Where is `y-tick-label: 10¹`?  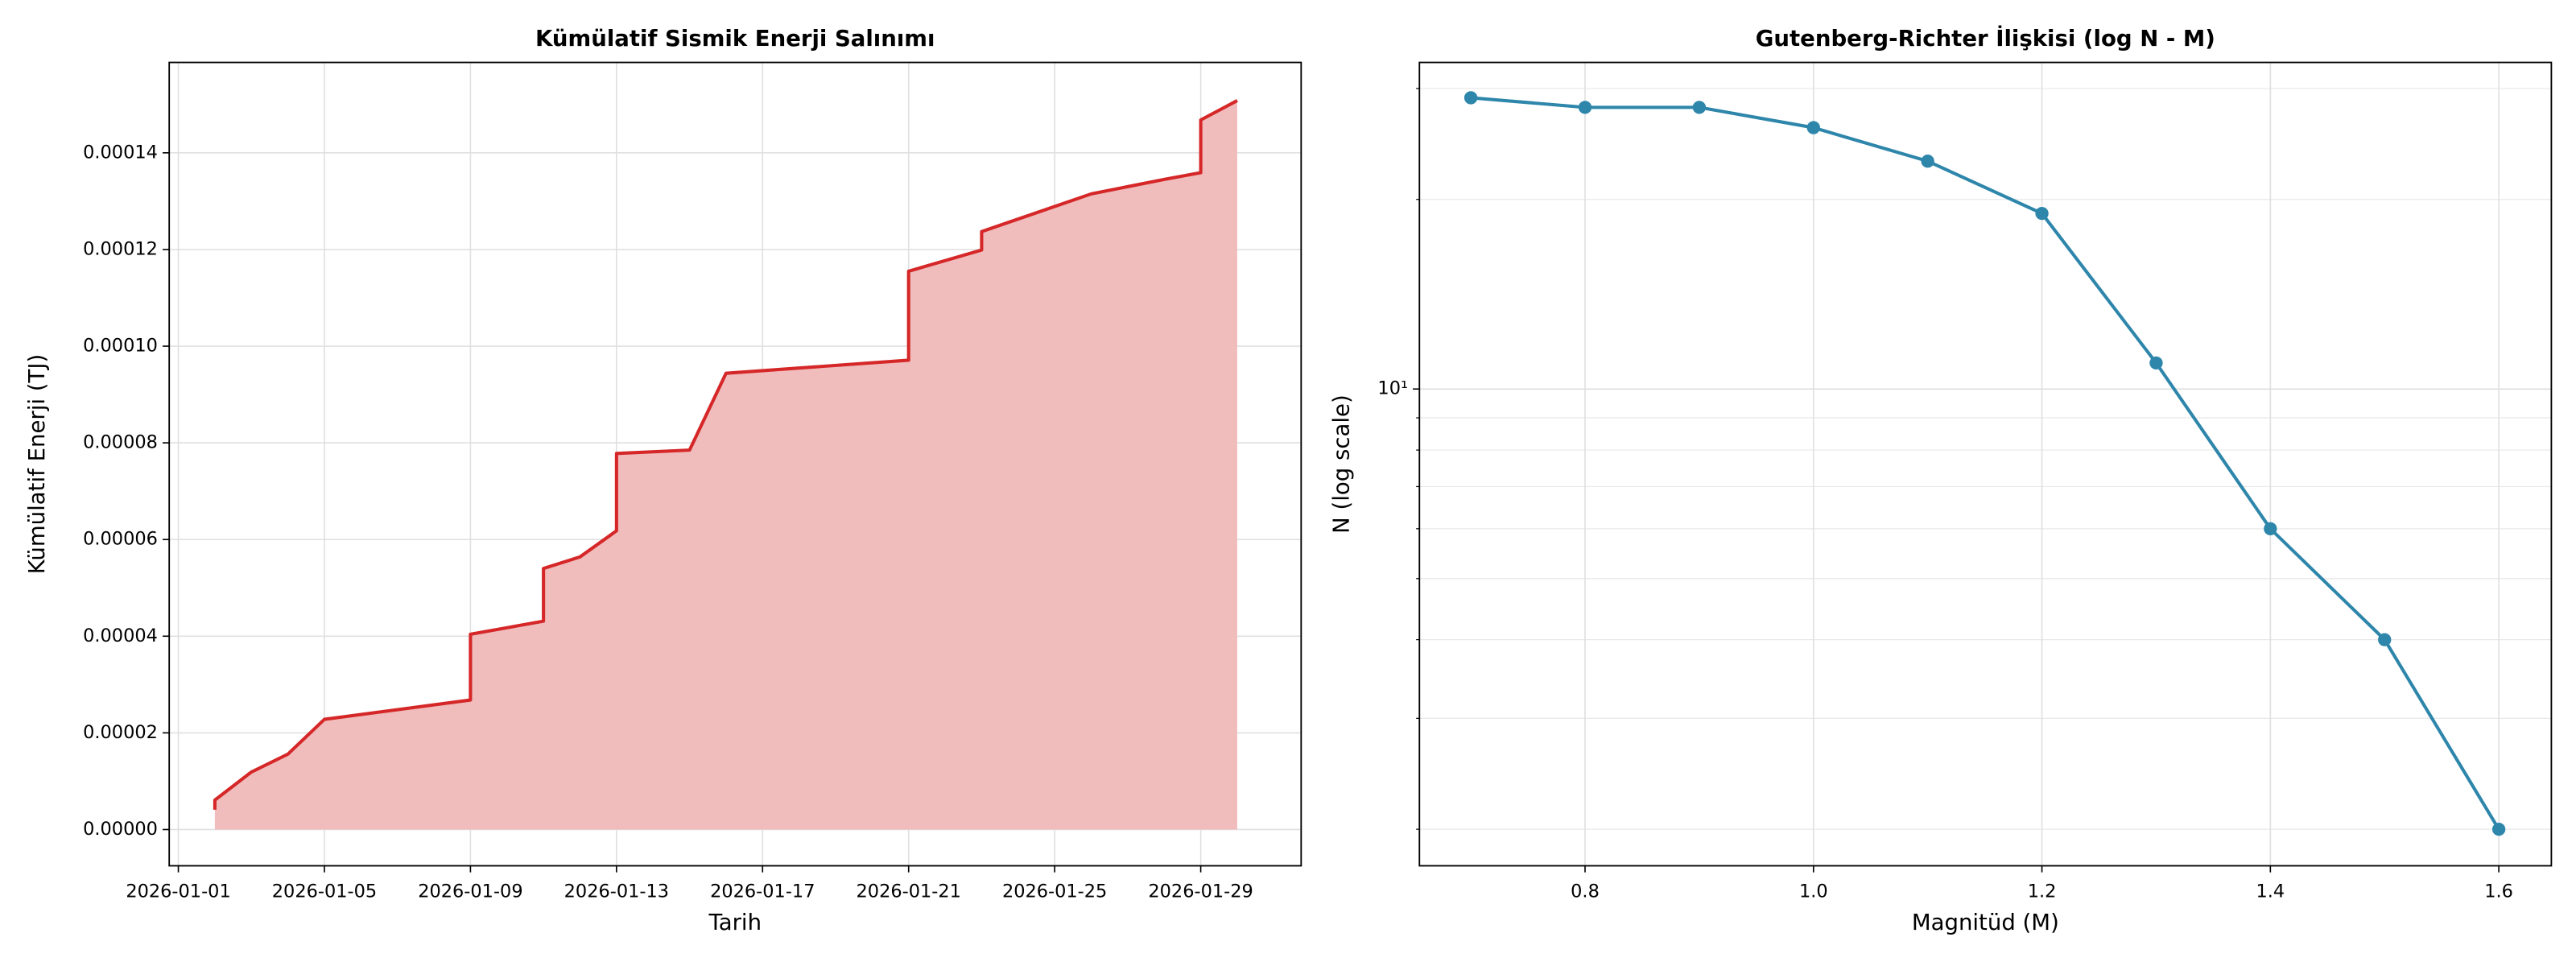
y-tick-label: 10¹ is located at coordinates (1392, 388).